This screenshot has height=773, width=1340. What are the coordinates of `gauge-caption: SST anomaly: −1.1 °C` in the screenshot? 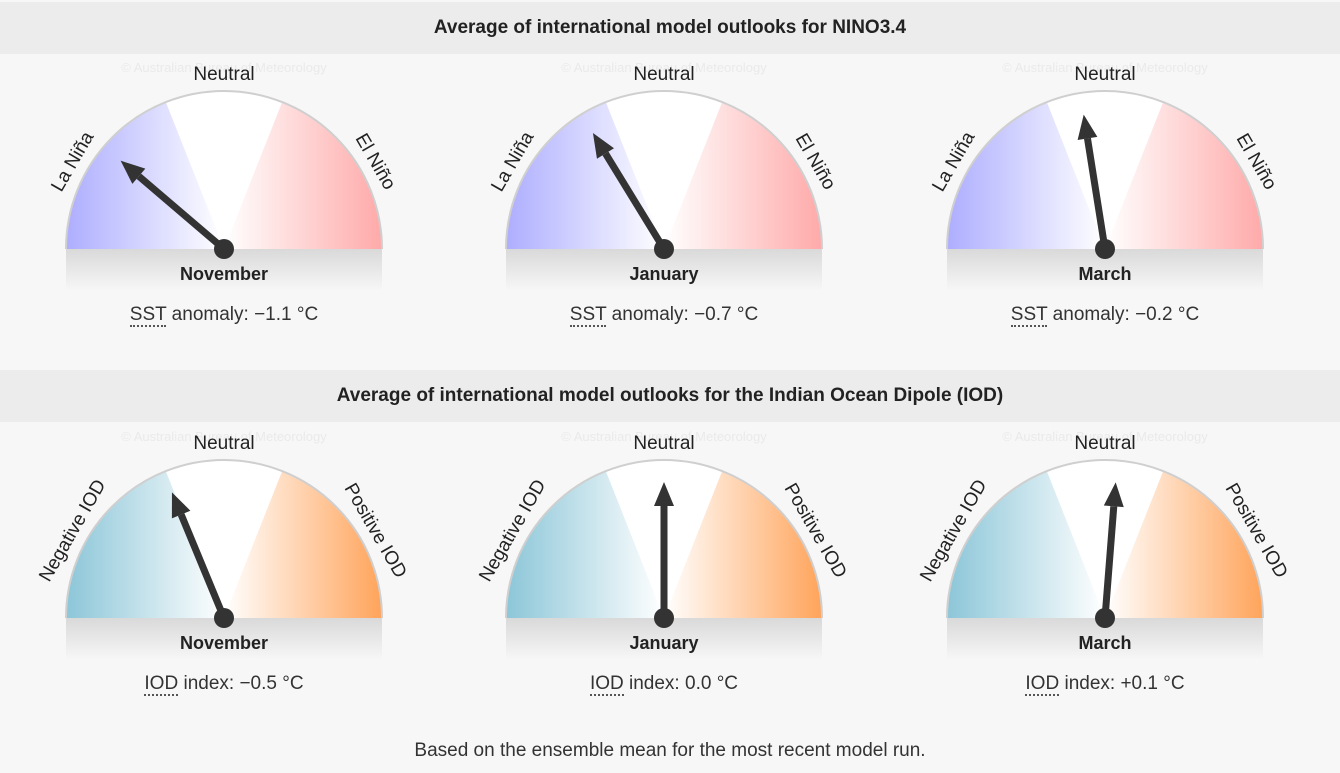 It's located at (224, 315).